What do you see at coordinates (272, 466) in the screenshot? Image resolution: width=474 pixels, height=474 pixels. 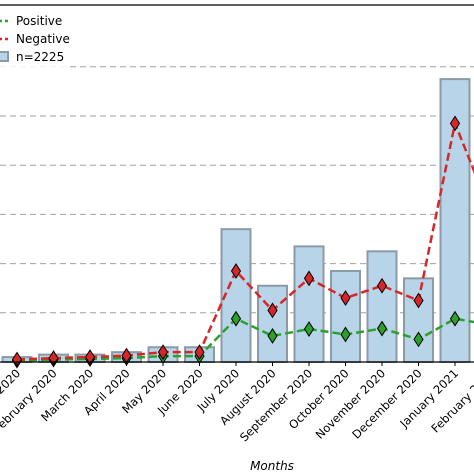 I see `x-axis-label: Months` at bounding box center [272, 466].